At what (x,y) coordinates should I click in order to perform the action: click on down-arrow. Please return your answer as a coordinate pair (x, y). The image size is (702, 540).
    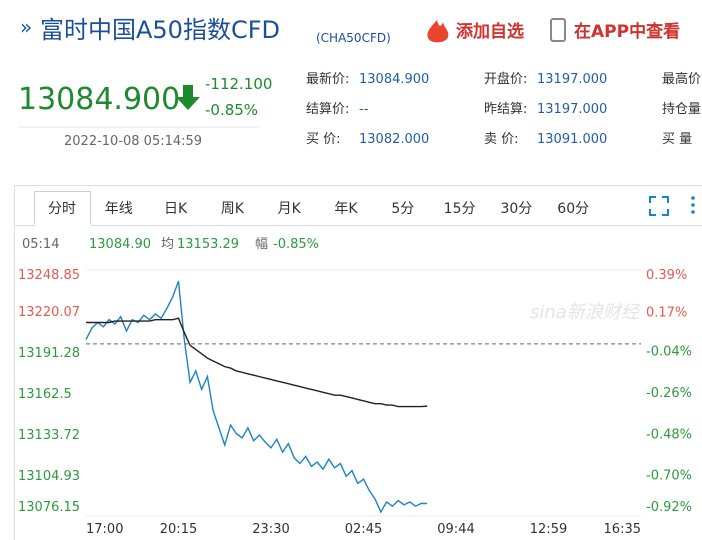
    Looking at the image, I should click on (188, 97).